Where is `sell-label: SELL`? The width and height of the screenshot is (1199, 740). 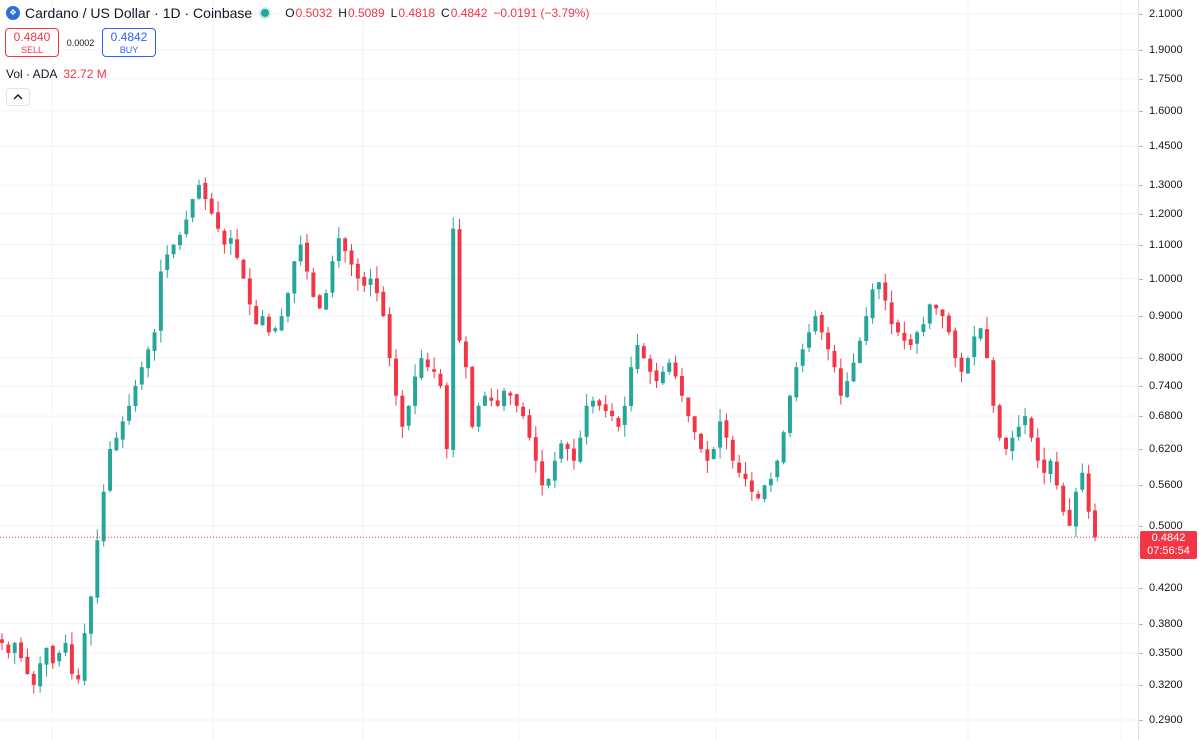 sell-label: SELL is located at coordinates (32, 50).